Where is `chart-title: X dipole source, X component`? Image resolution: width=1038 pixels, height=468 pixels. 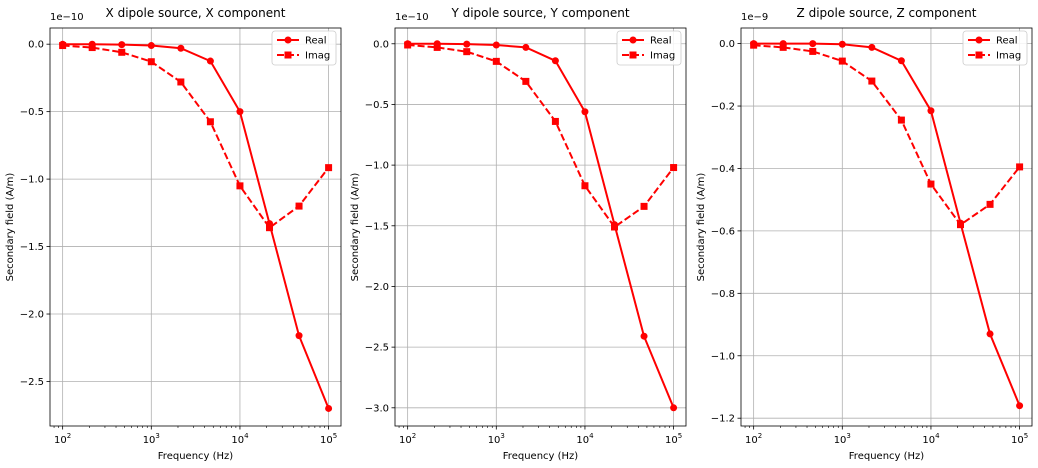
chart-title: X dipole source, X component is located at coordinates (196, 13).